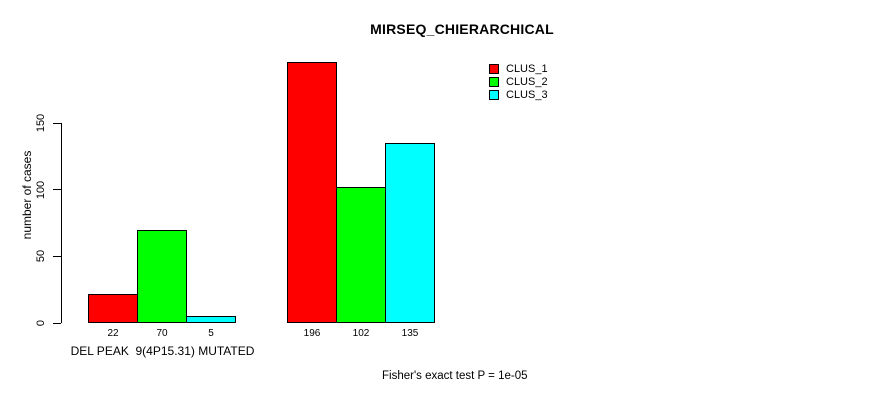 The width and height of the screenshot is (890, 400). I want to click on bar-value-label: 5, so click(211, 333).